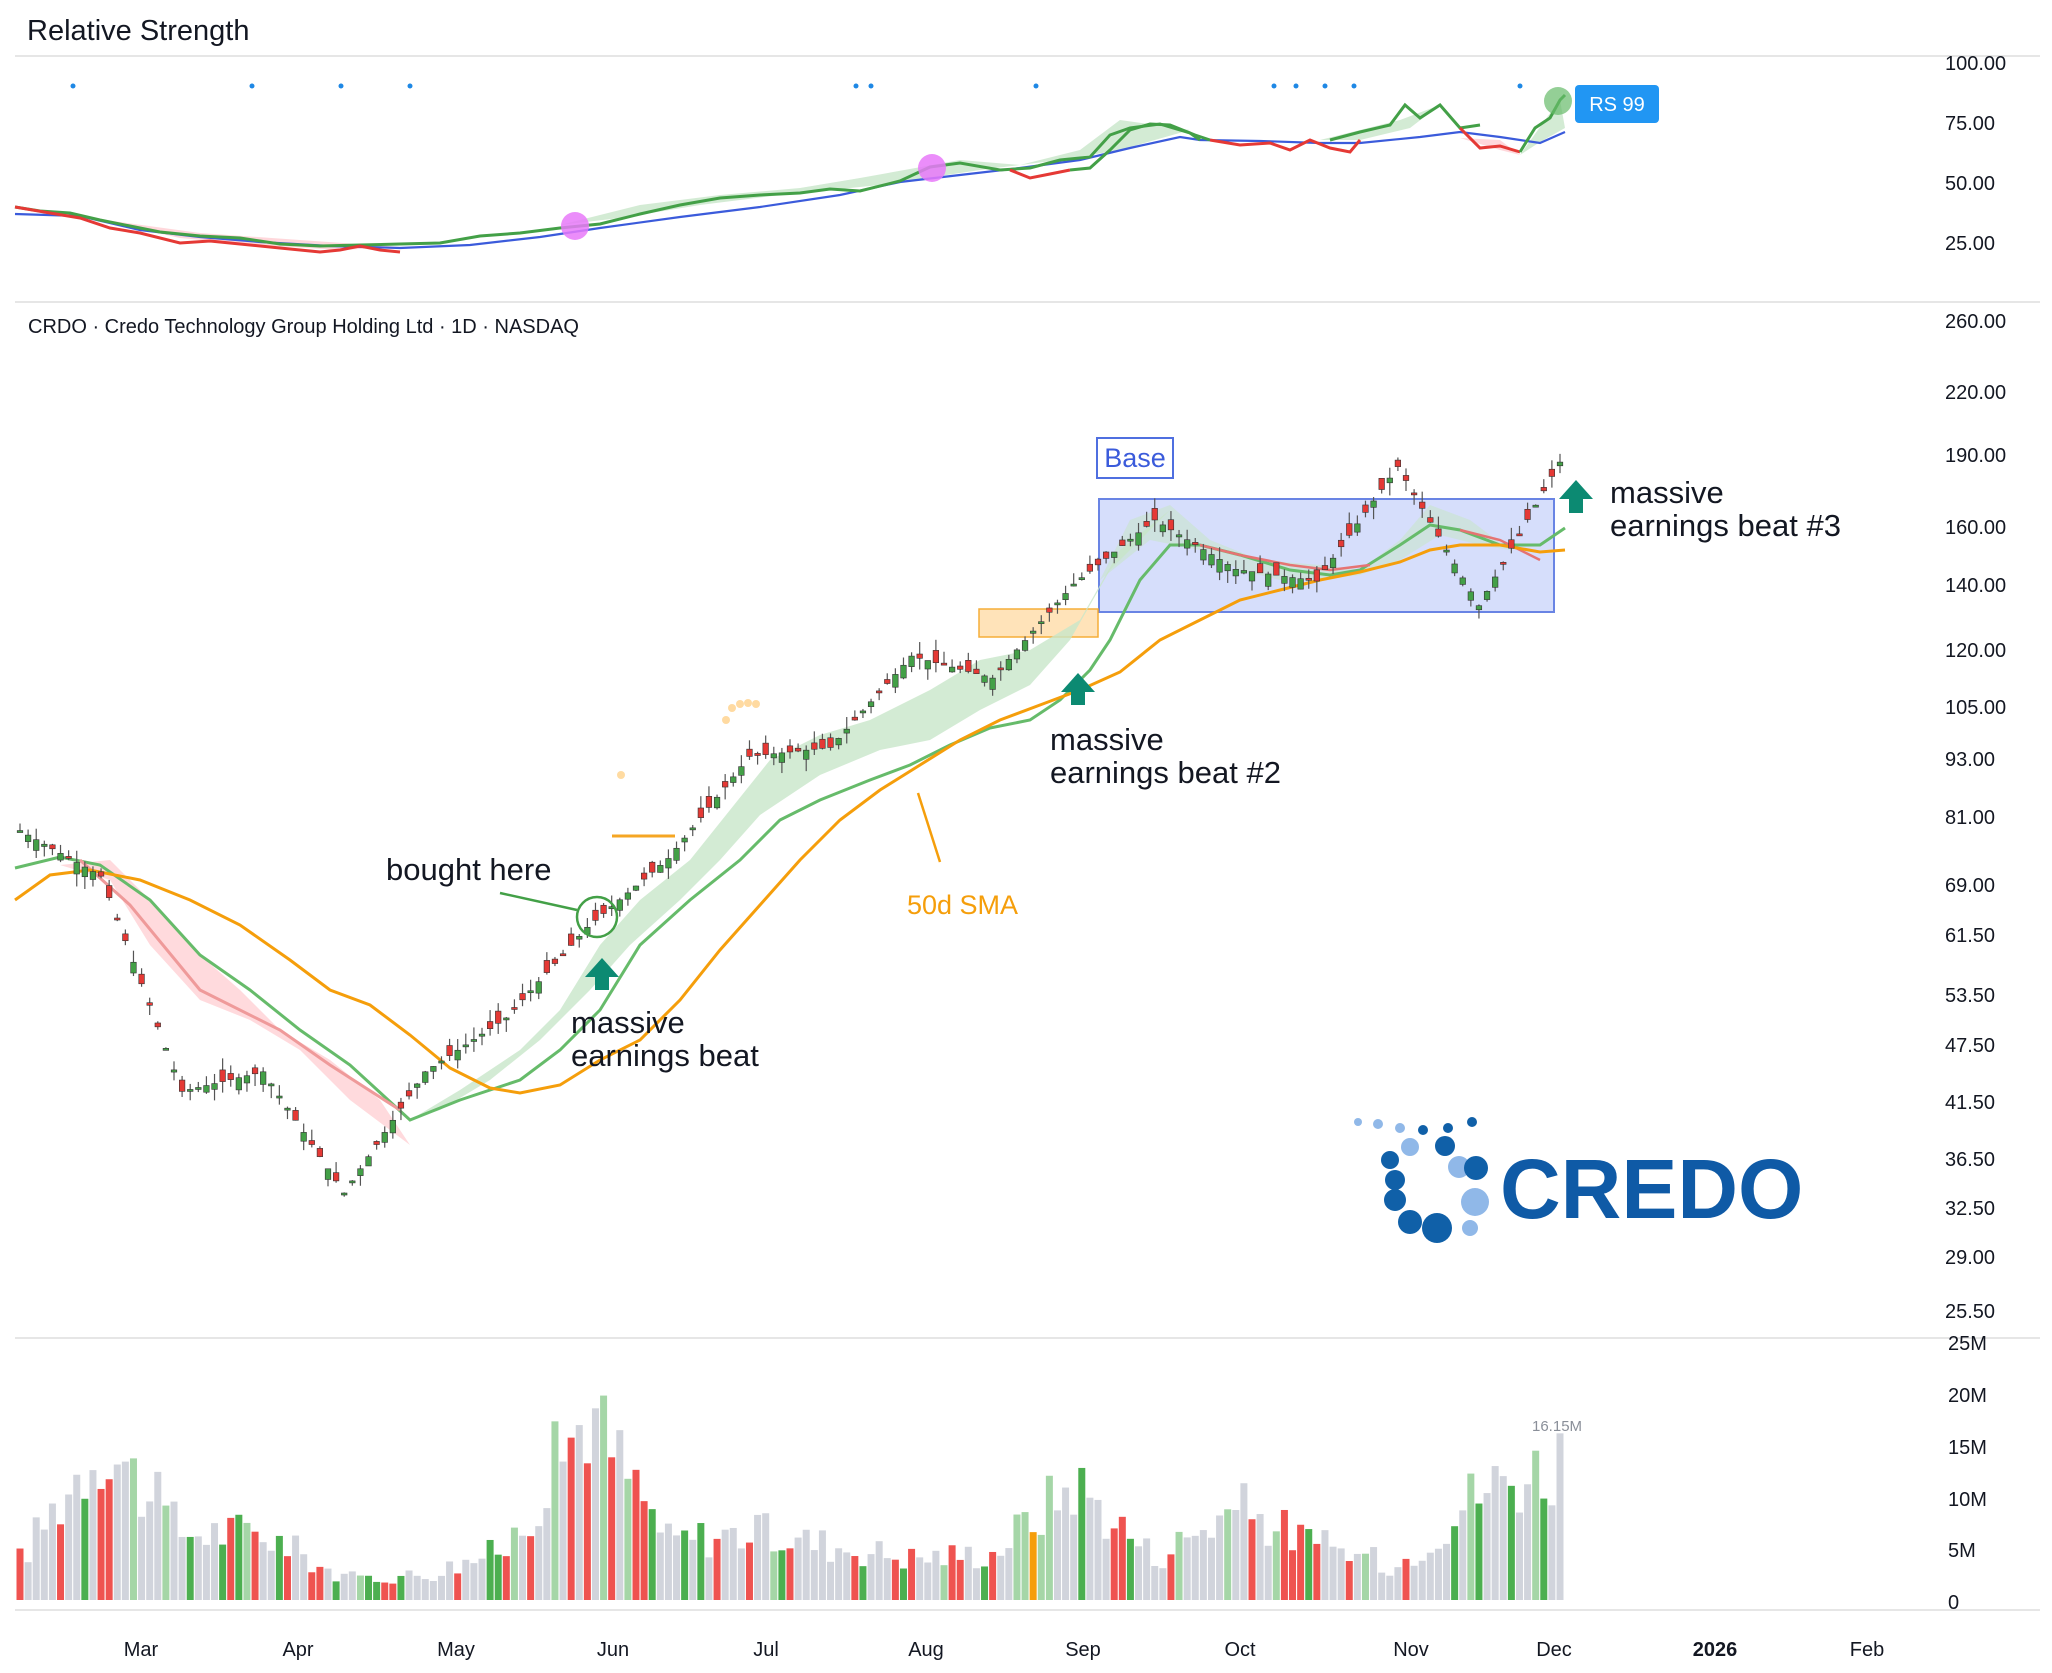  I want to click on x-axis-label: Apr, so click(297, 1650).